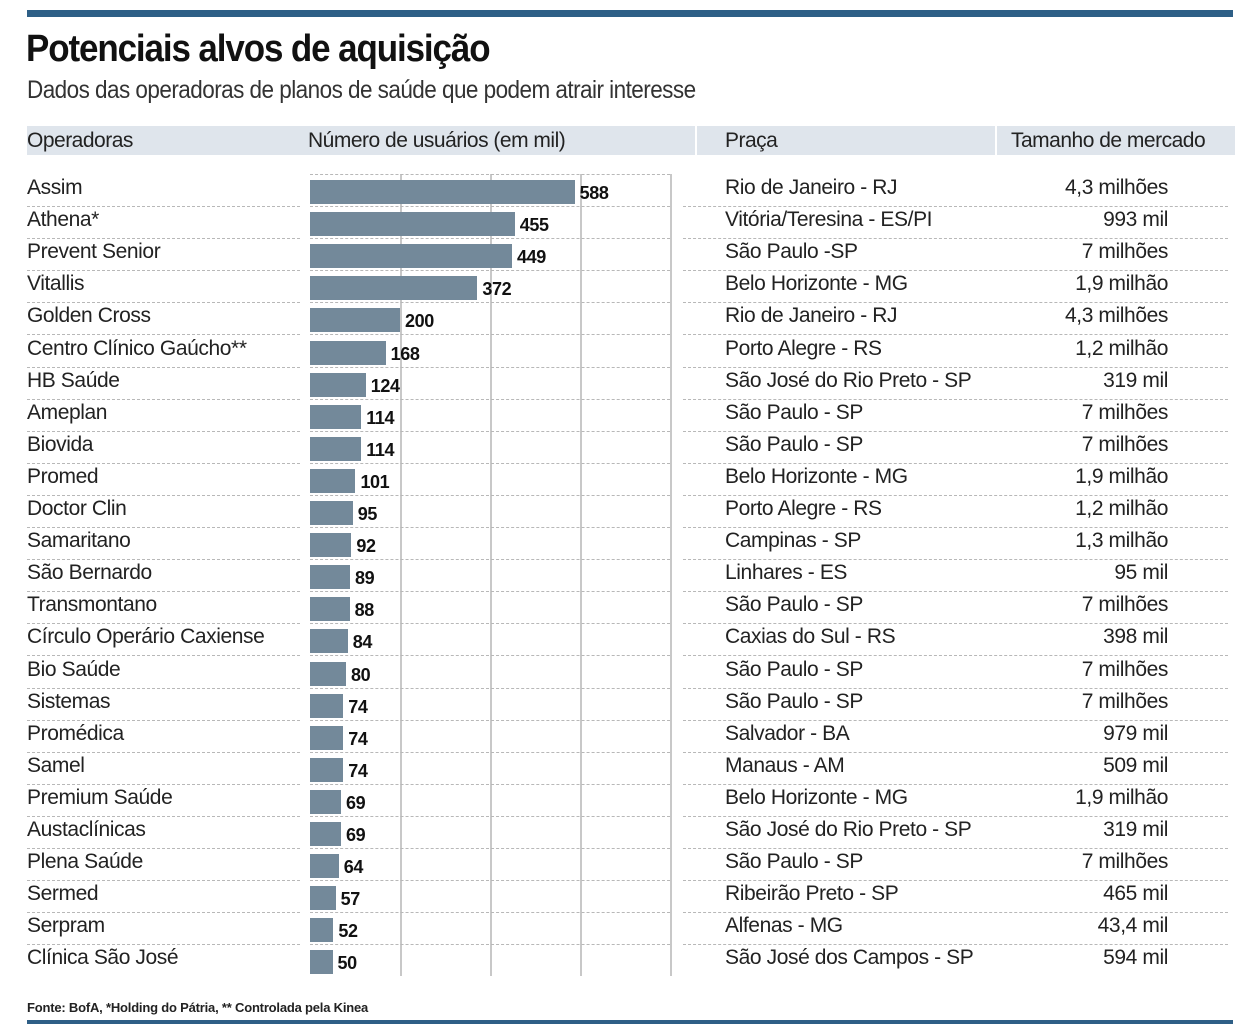 This screenshot has height=1030, width=1260. What do you see at coordinates (630, 897) in the screenshot?
I see `table-row: Sermed 57 Ribeirão Preto - SP 465 mil` at bounding box center [630, 897].